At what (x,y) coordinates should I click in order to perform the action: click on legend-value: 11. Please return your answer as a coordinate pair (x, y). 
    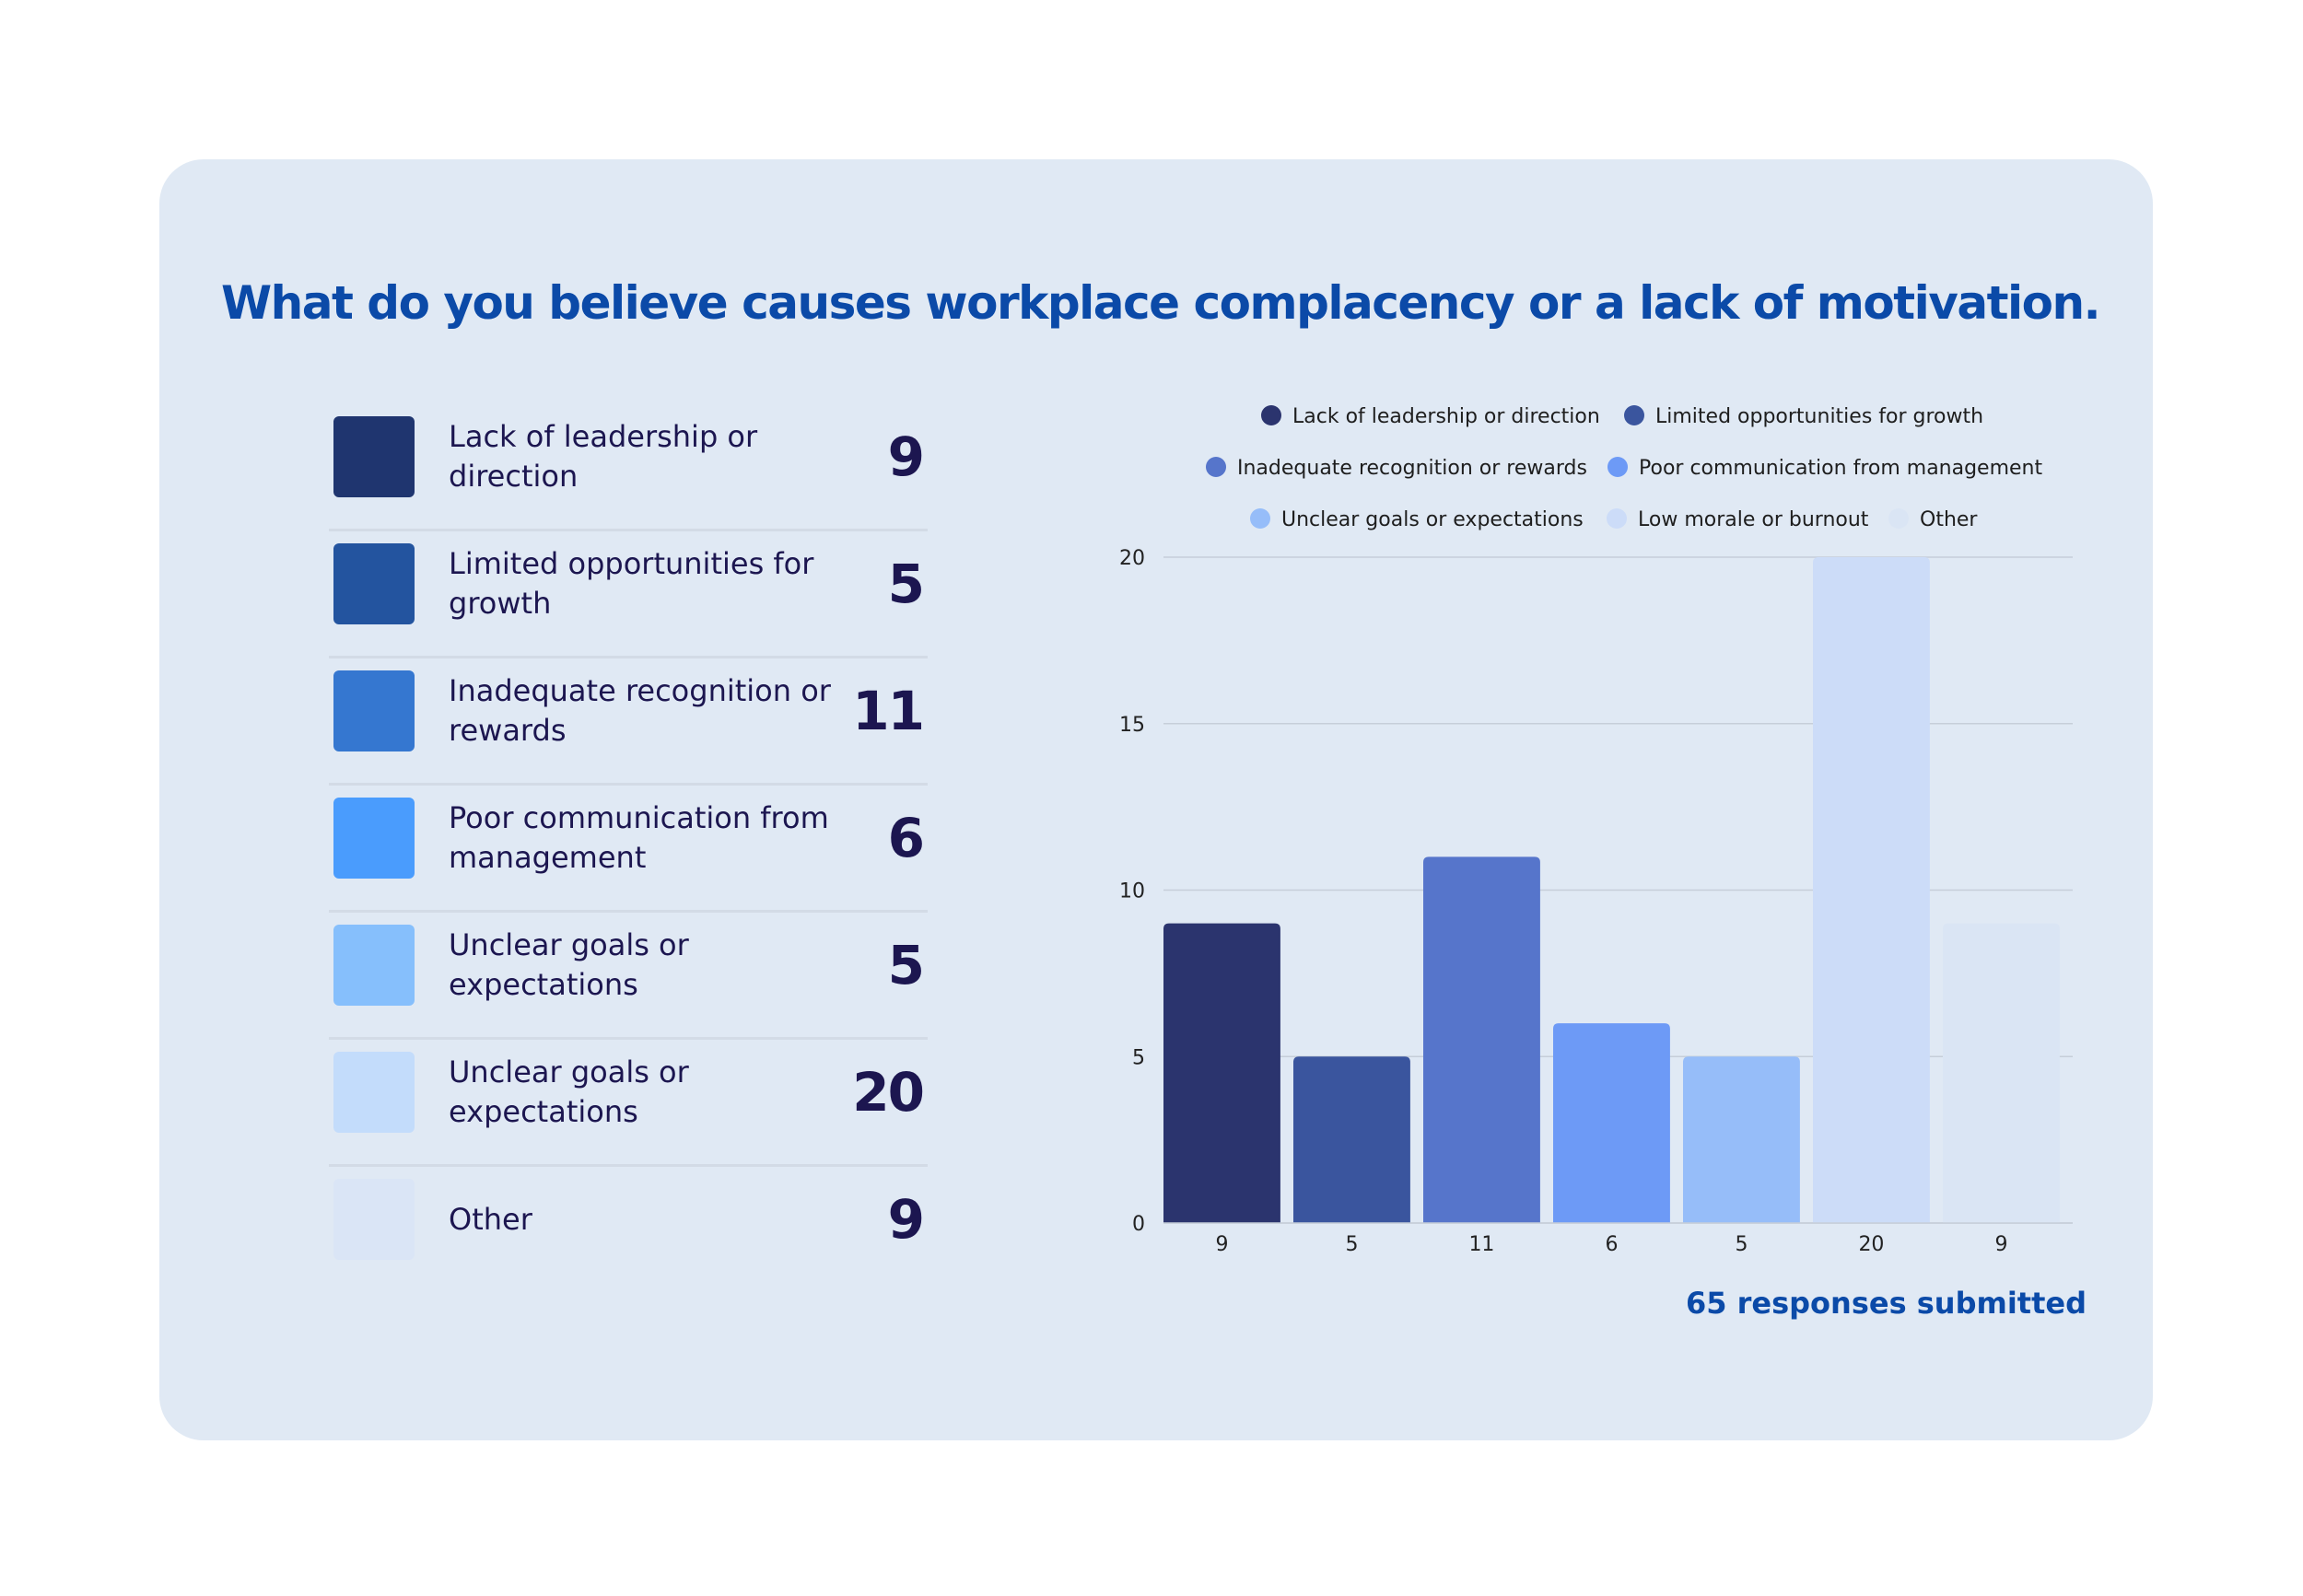
    Looking at the image, I should click on (889, 711).